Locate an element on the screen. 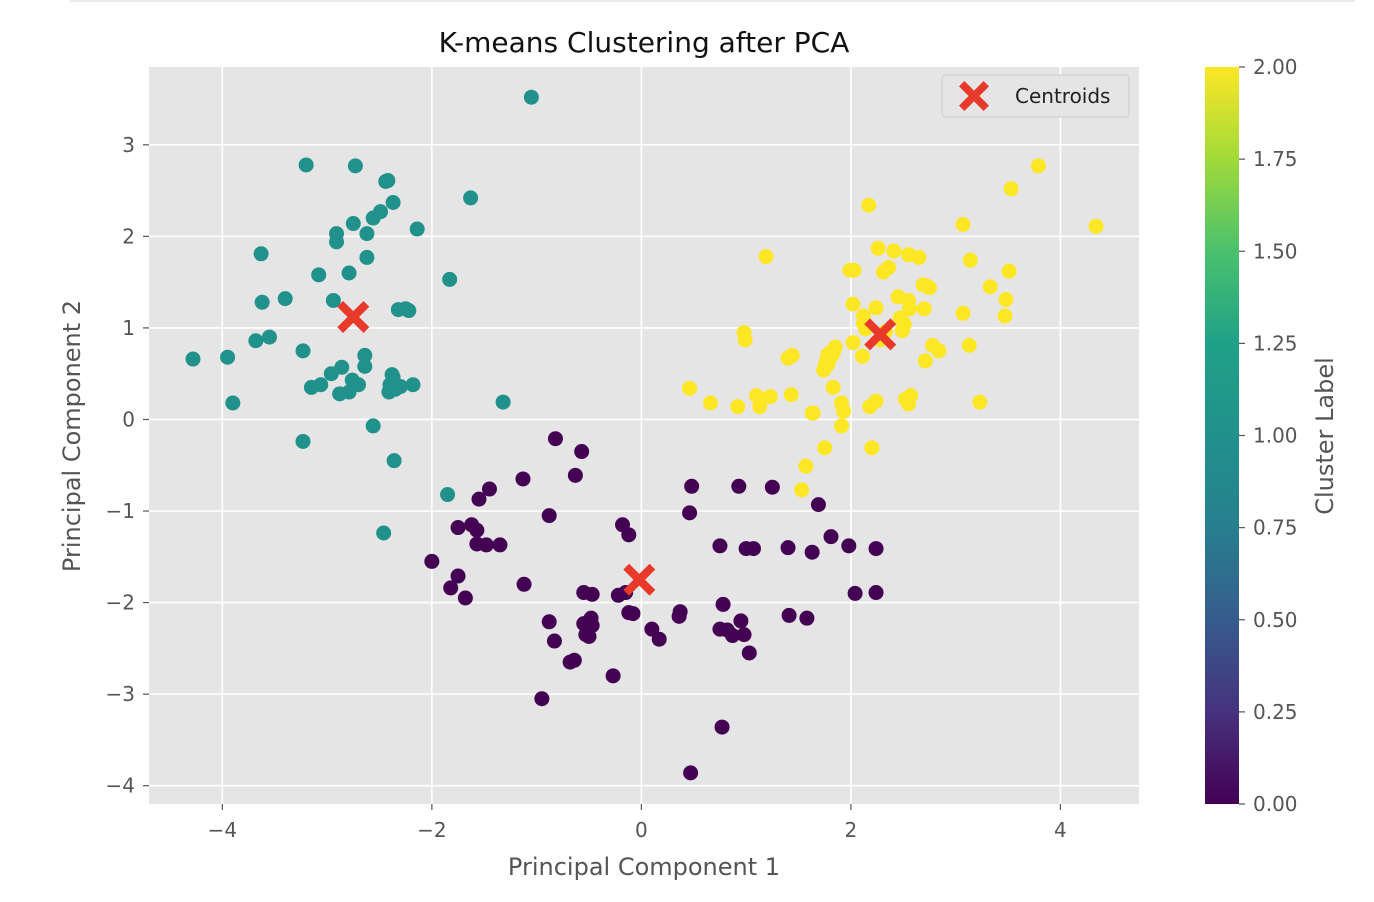 The image size is (1374, 902). legend-centroid-marker is located at coordinates (974, 96).